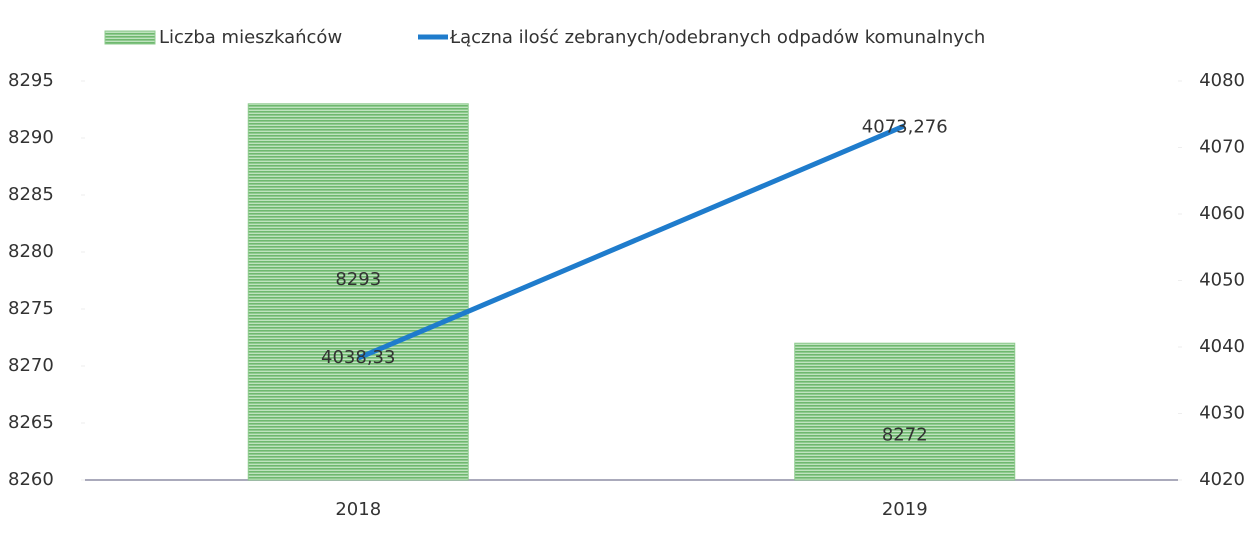 The image size is (1250, 544). I want to click on data-label: 4038,33, so click(358, 357).